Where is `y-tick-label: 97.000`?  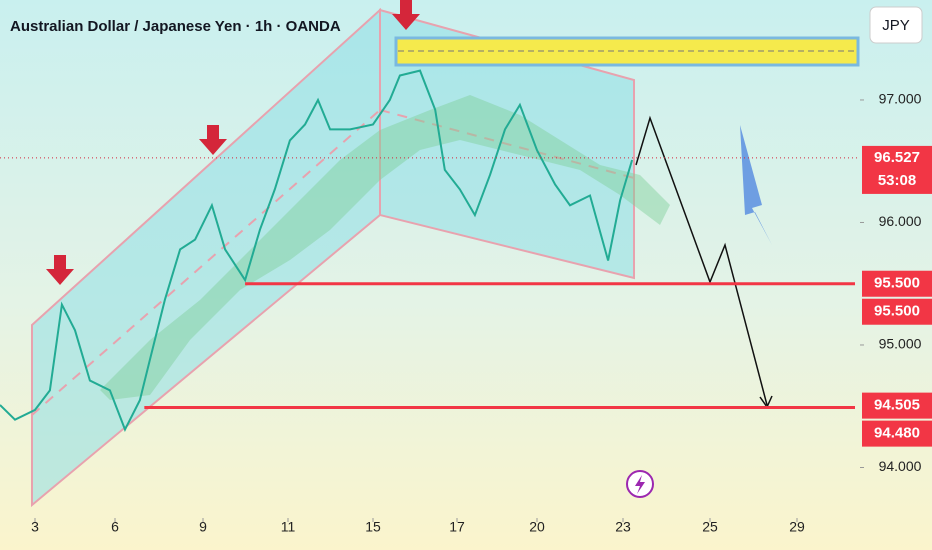
y-tick-label: 97.000 is located at coordinates (900, 99).